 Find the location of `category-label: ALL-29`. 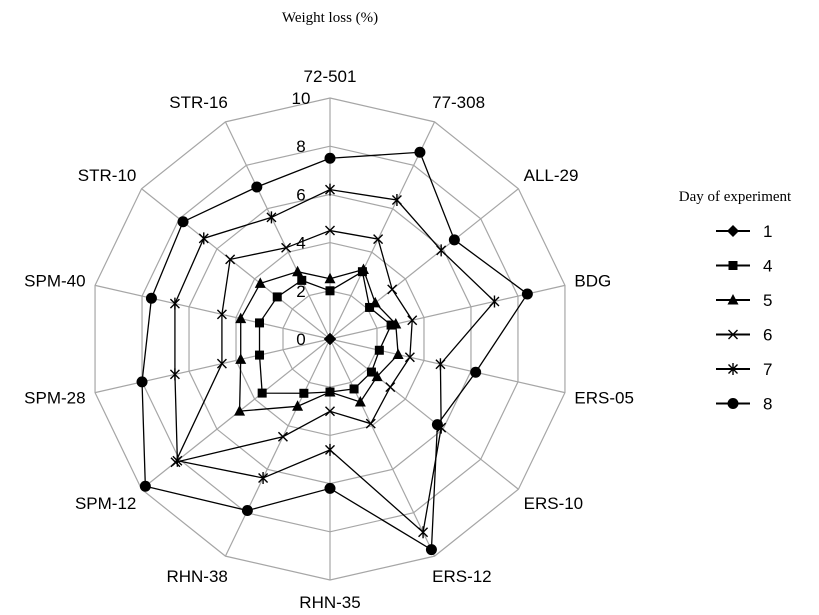

category-label: ALL-29 is located at coordinates (551, 175).